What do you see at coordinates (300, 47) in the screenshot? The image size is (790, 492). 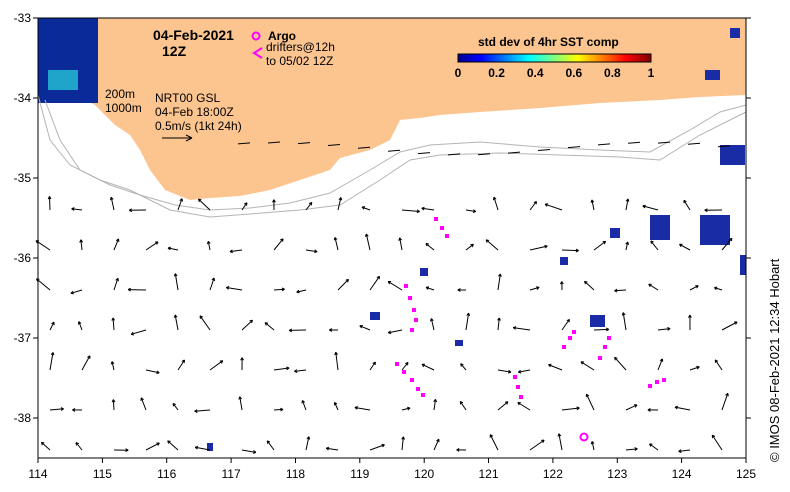 I see `drifters-label: drifters@12h` at bounding box center [300, 47].